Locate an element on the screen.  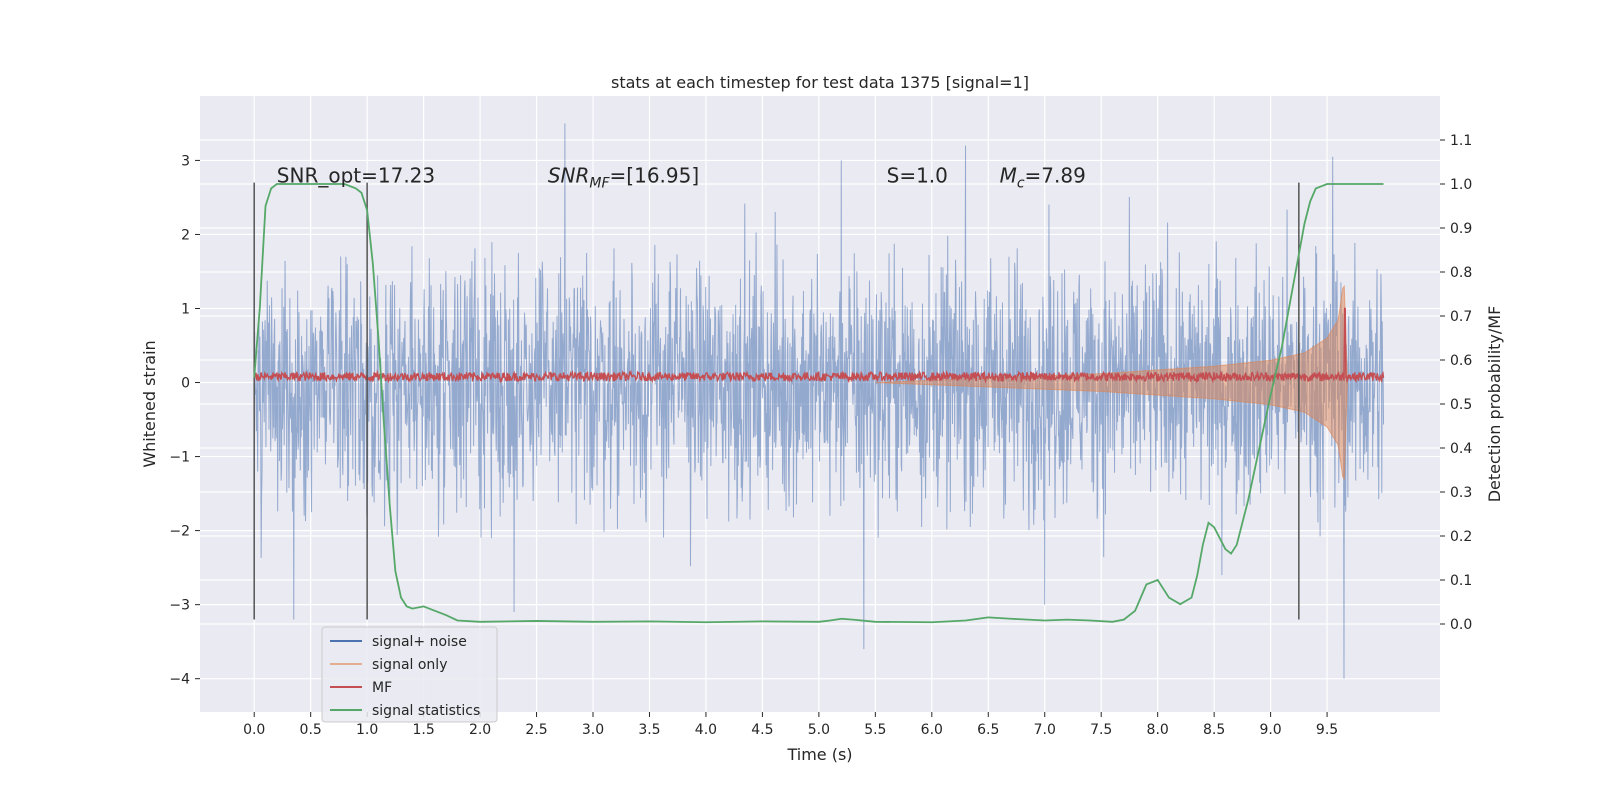
x-tick-label: 2.0 is located at coordinates (480, 730).